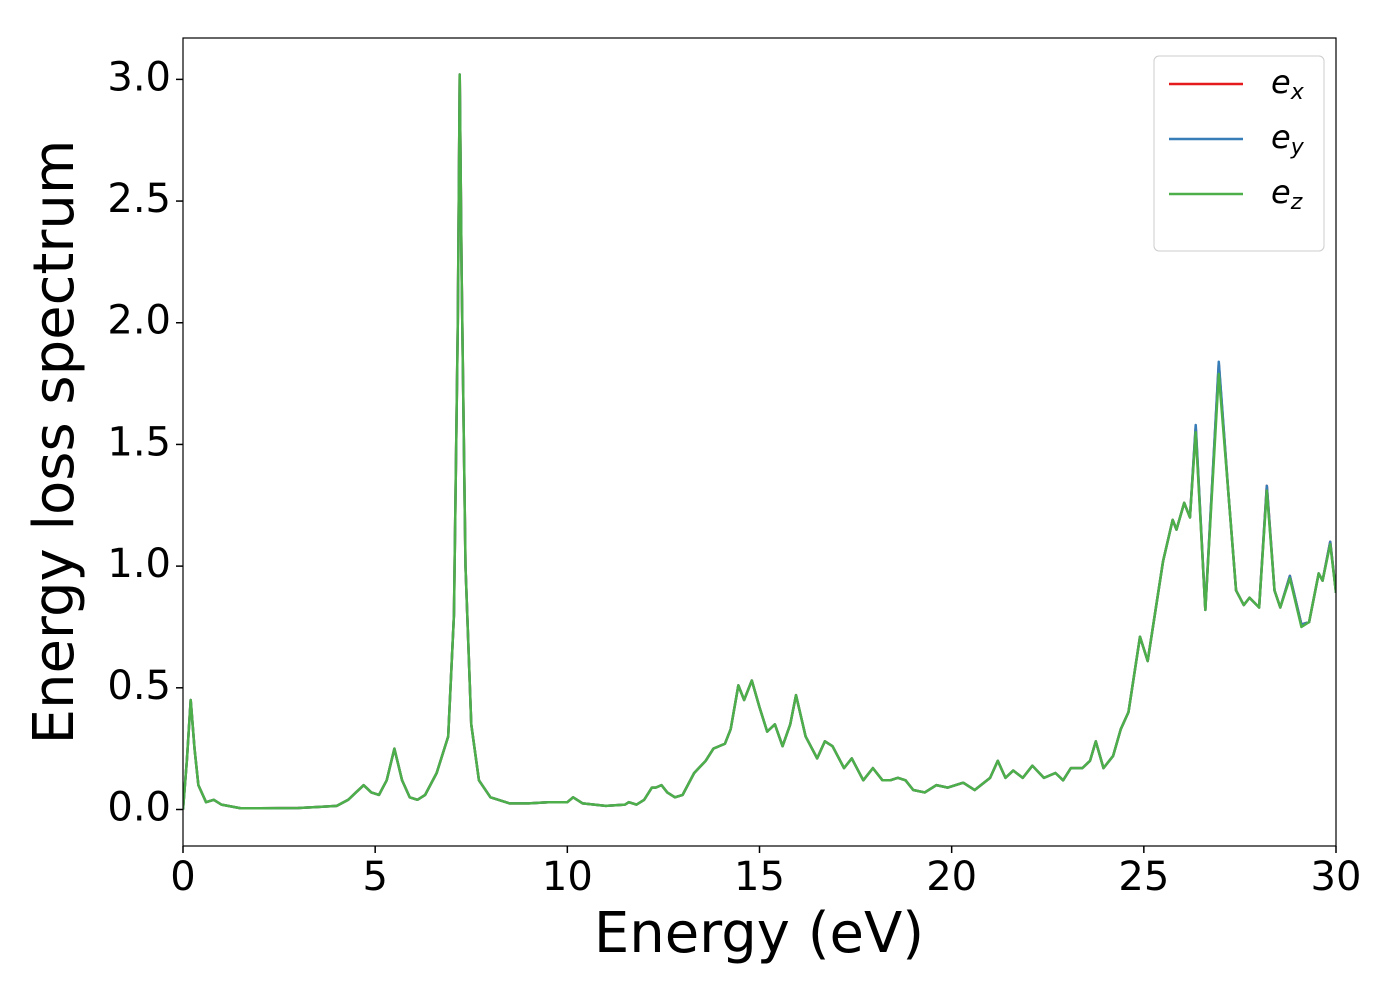  Describe the element at coordinates (759, 877) in the screenshot. I see `x-tick-label: 15` at that location.